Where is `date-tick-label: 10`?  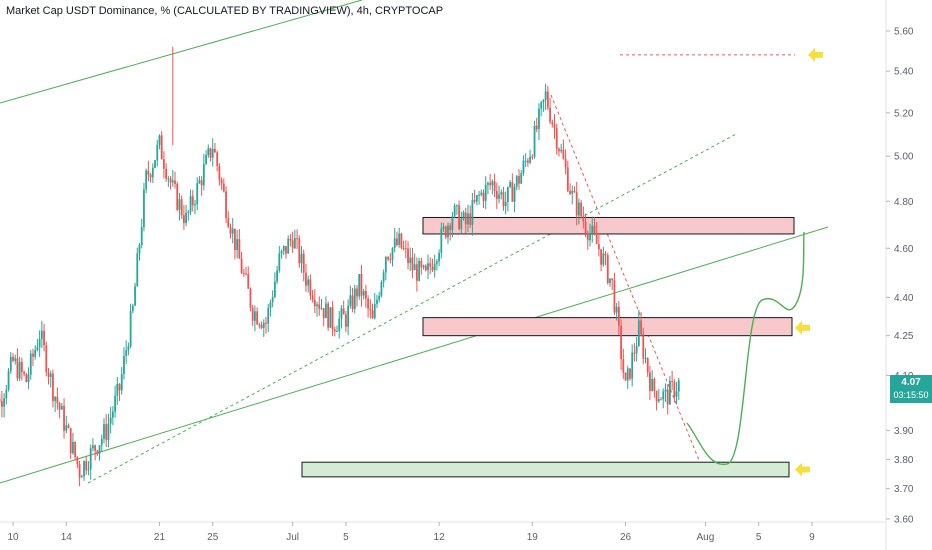 date-tick-label: 10 is located at coordinates (13, 537).